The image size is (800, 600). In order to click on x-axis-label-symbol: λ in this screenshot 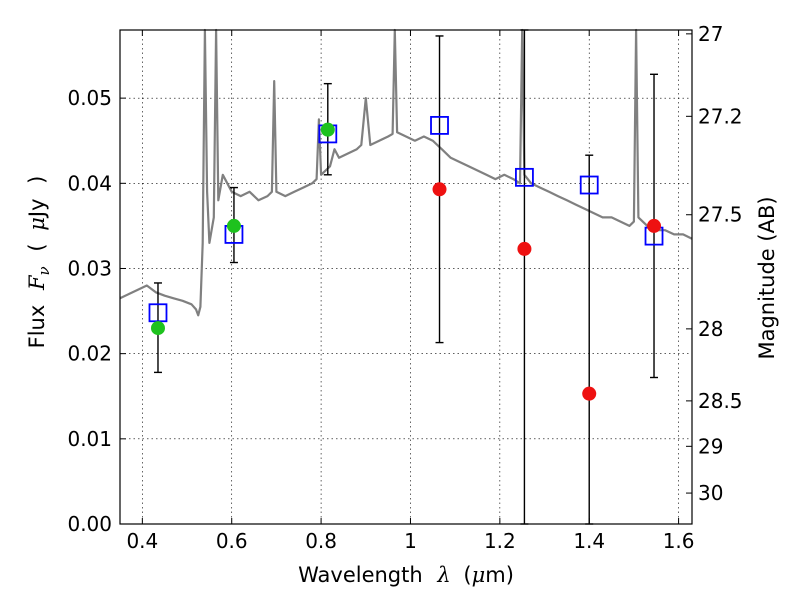, I will do `click(443, 575)`.